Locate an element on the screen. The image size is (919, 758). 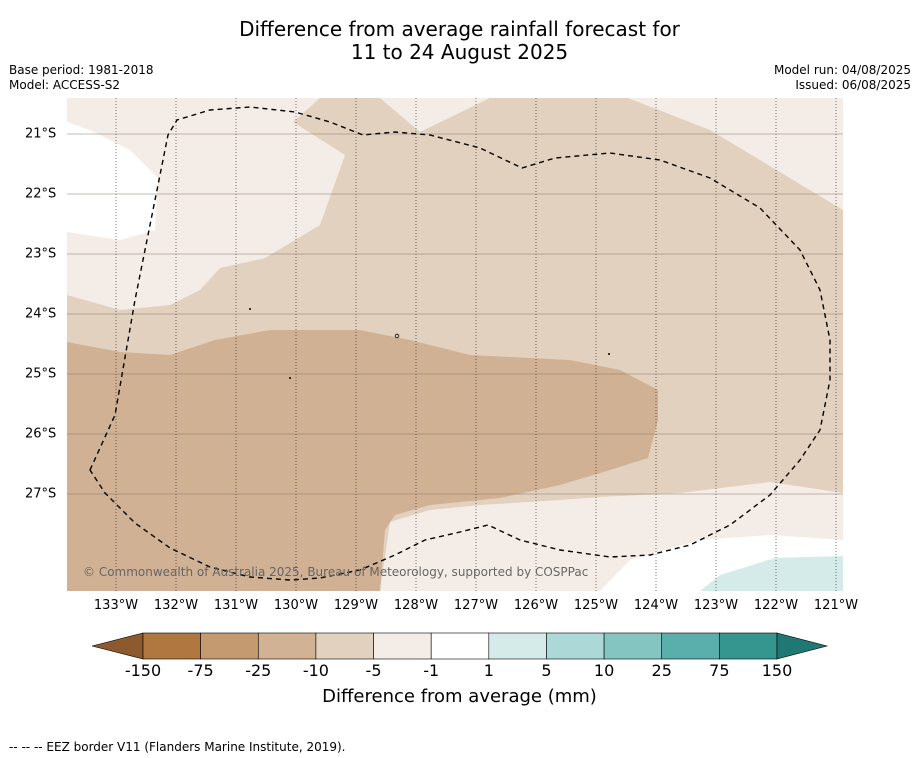
colorbar-tick-label: 1 is located at coordinates (488, 670).